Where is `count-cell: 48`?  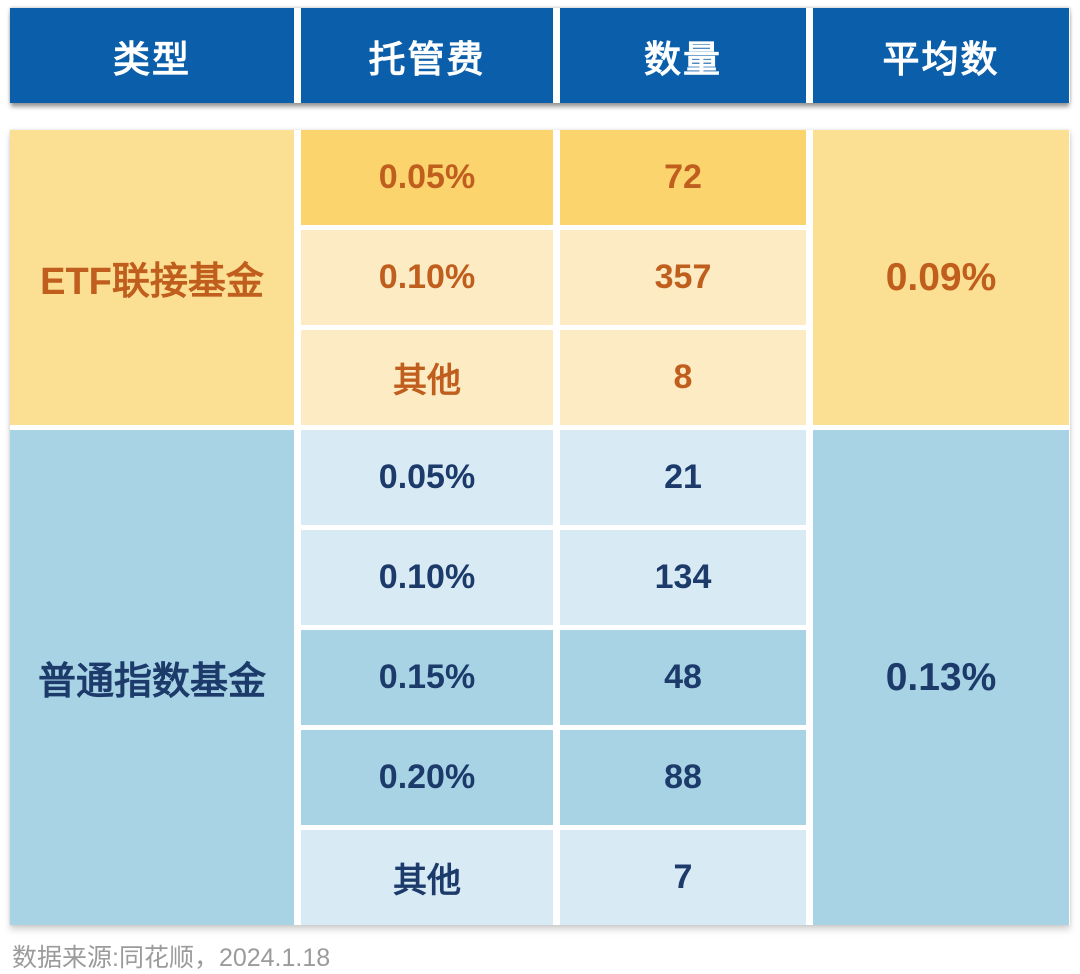 count-cell: 48 is located at coordinates (683, 677).